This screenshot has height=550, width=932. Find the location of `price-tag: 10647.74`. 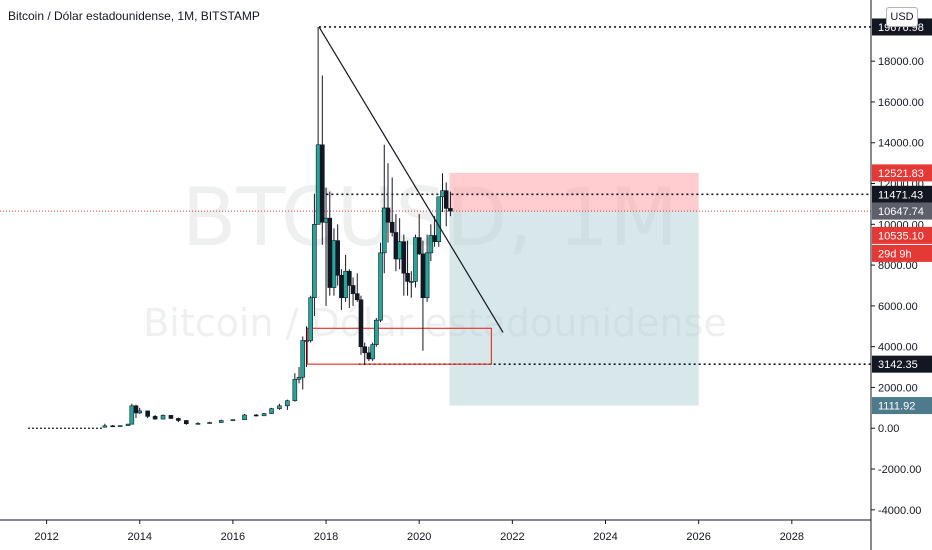

price-tag: 10647.74 is located at coordinates (901, 212).